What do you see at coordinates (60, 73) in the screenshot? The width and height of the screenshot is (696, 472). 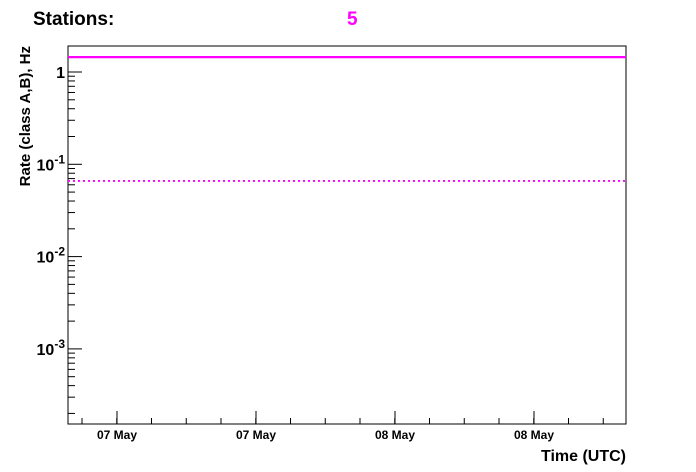 I see `y-tick-label: 1` at bounding box center [60, 73].